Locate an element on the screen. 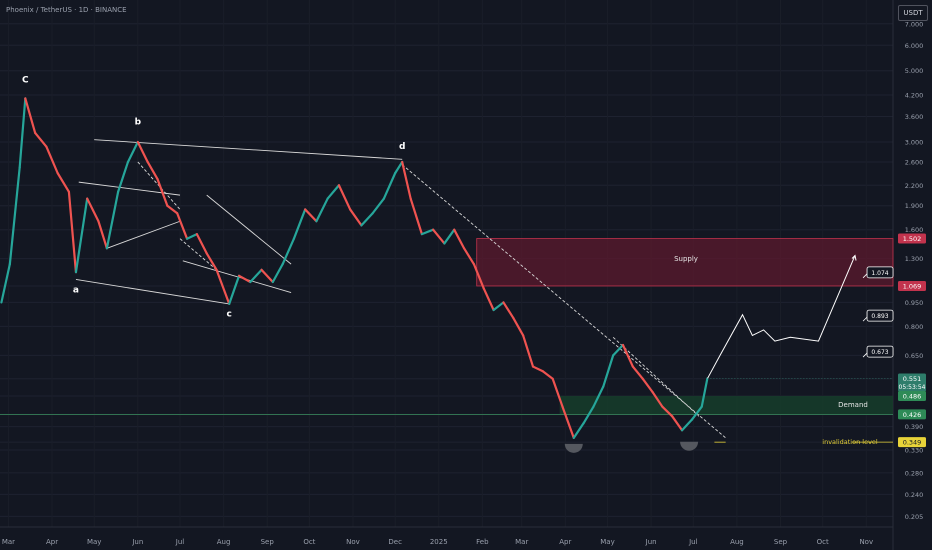  price-label-last: 0.551 is located at coordinates (912, 379).